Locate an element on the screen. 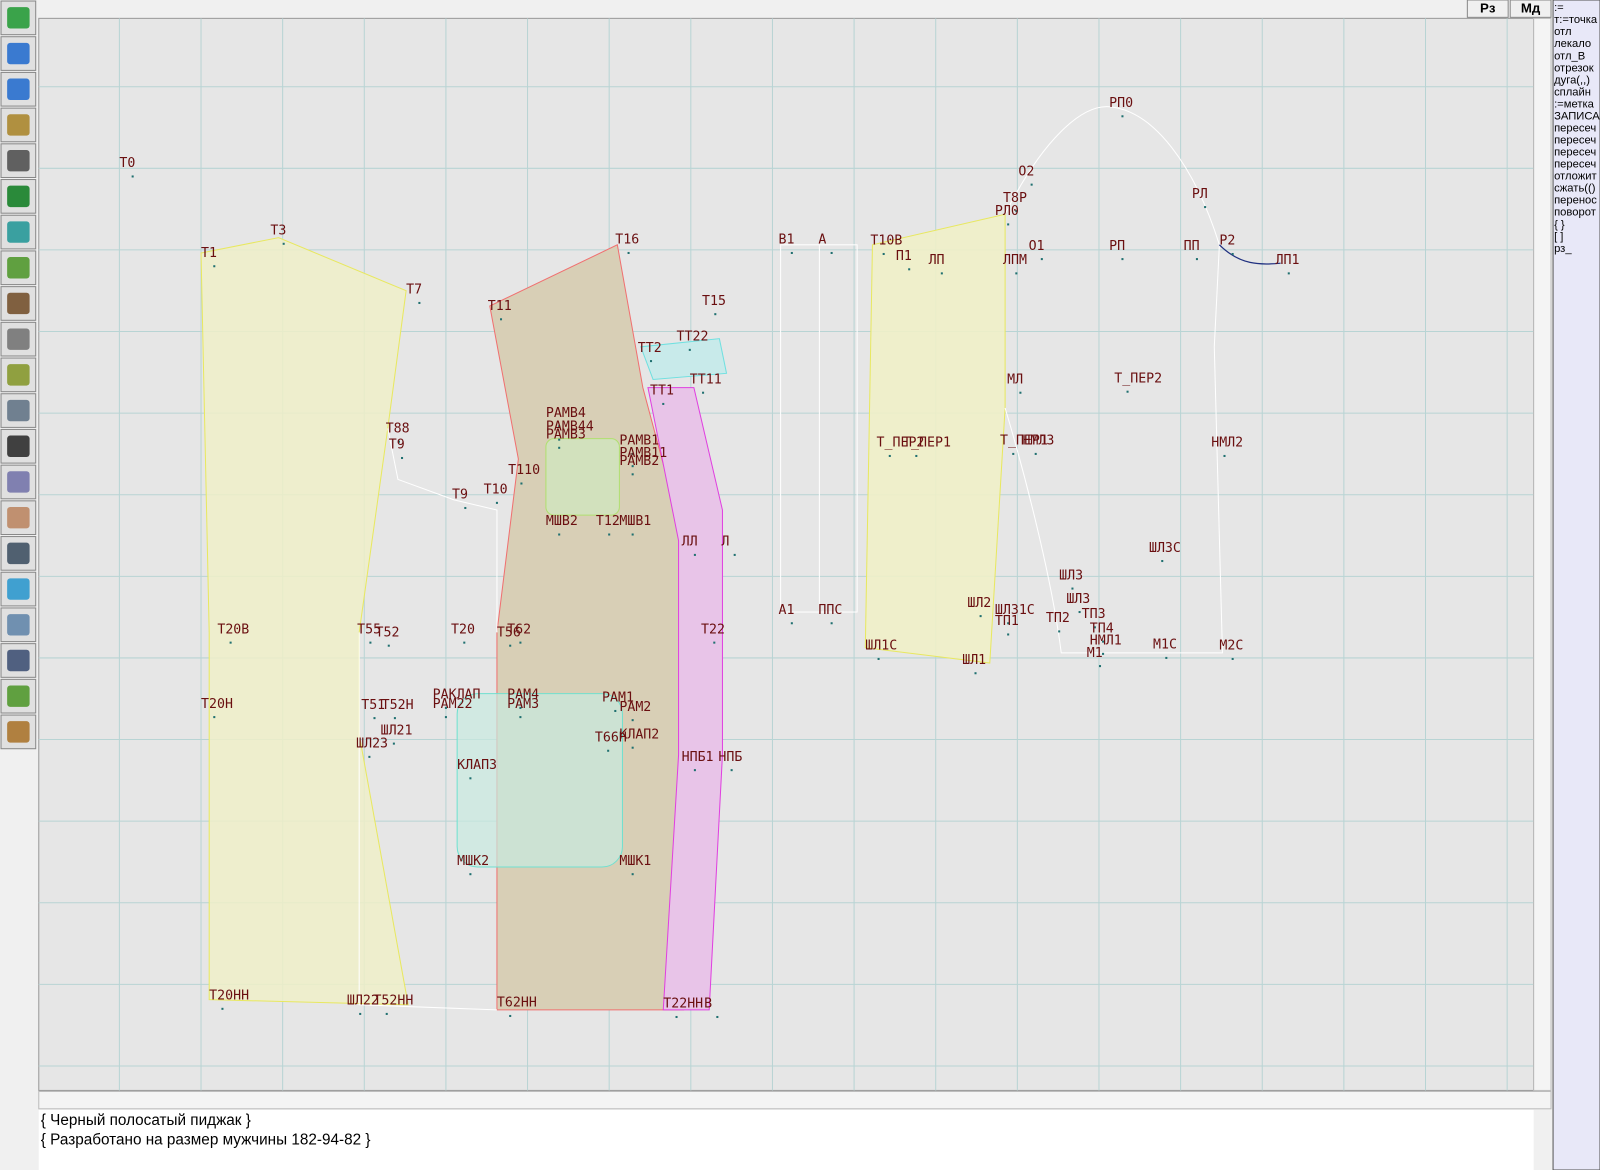 This screenshot has width=1600, height=1170. point-label: РАМВ3 is located at coordinates (566, 435).